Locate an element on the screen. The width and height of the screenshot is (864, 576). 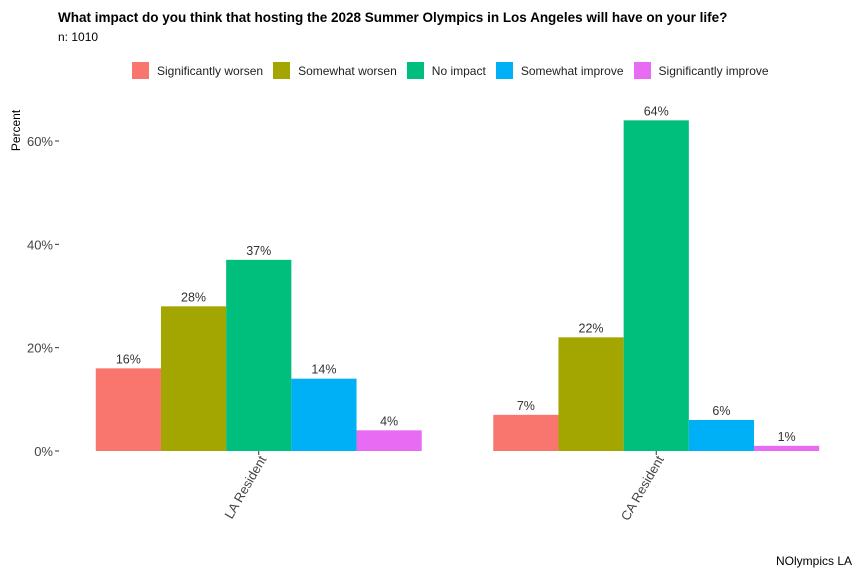
legend-label: Somewhat improve is located at coordinates (572, 70).